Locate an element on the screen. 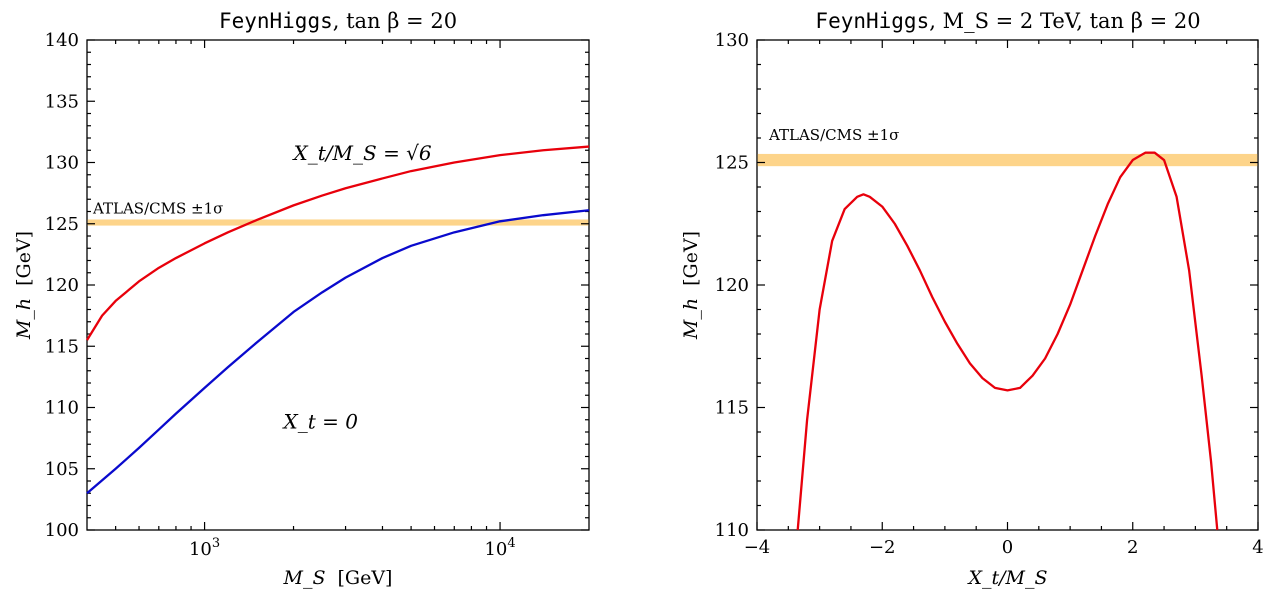  right-chart-title: FeynHiggs, M_S = 2 TeV, tan β = 20 is located at coordinates (1007, 21).